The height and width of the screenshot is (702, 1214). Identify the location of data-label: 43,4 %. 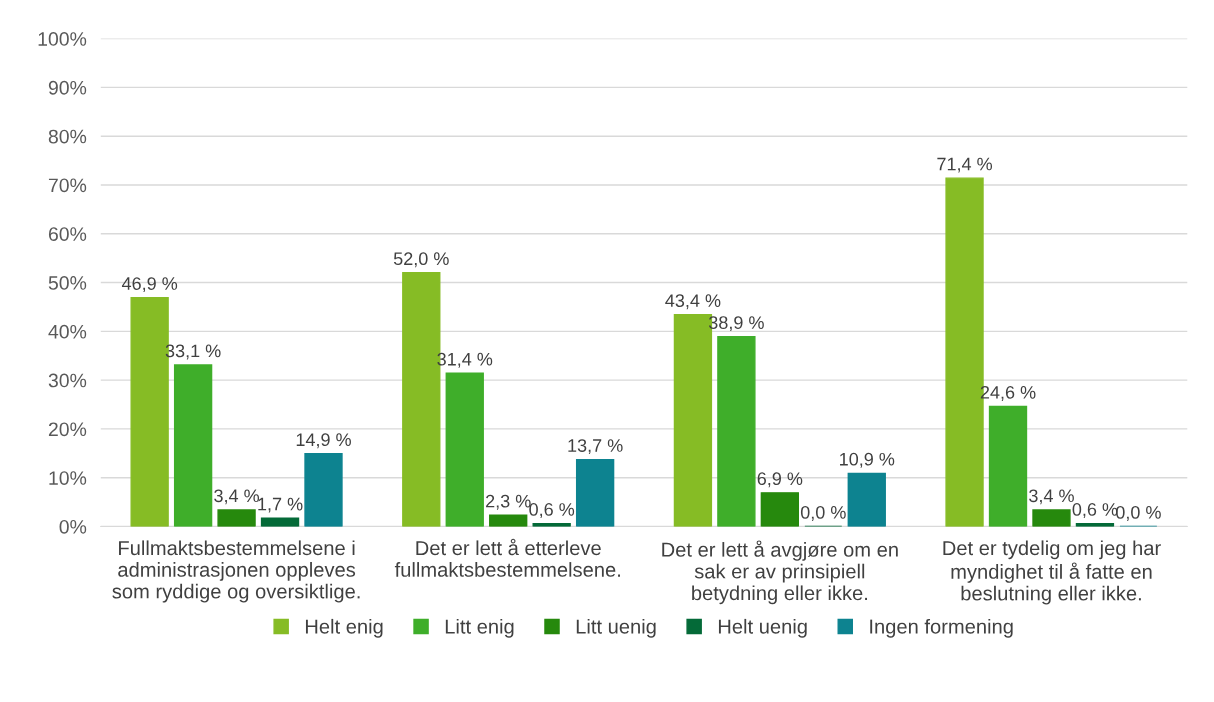
(693, 302).